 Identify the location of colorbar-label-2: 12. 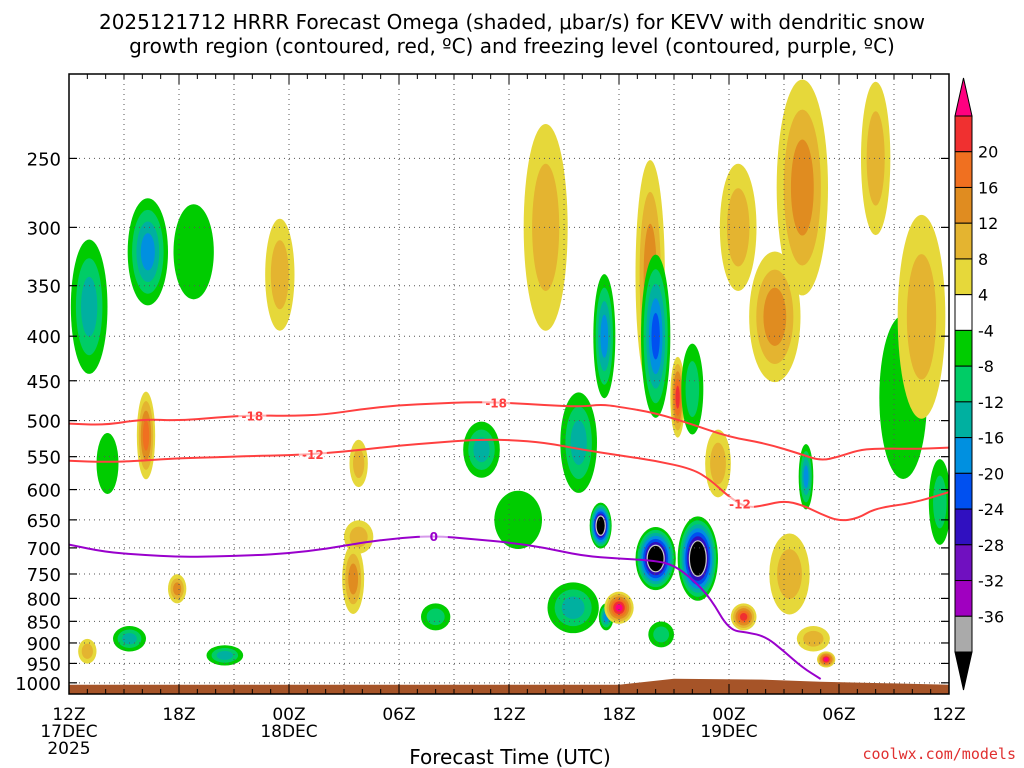
(988, 223).